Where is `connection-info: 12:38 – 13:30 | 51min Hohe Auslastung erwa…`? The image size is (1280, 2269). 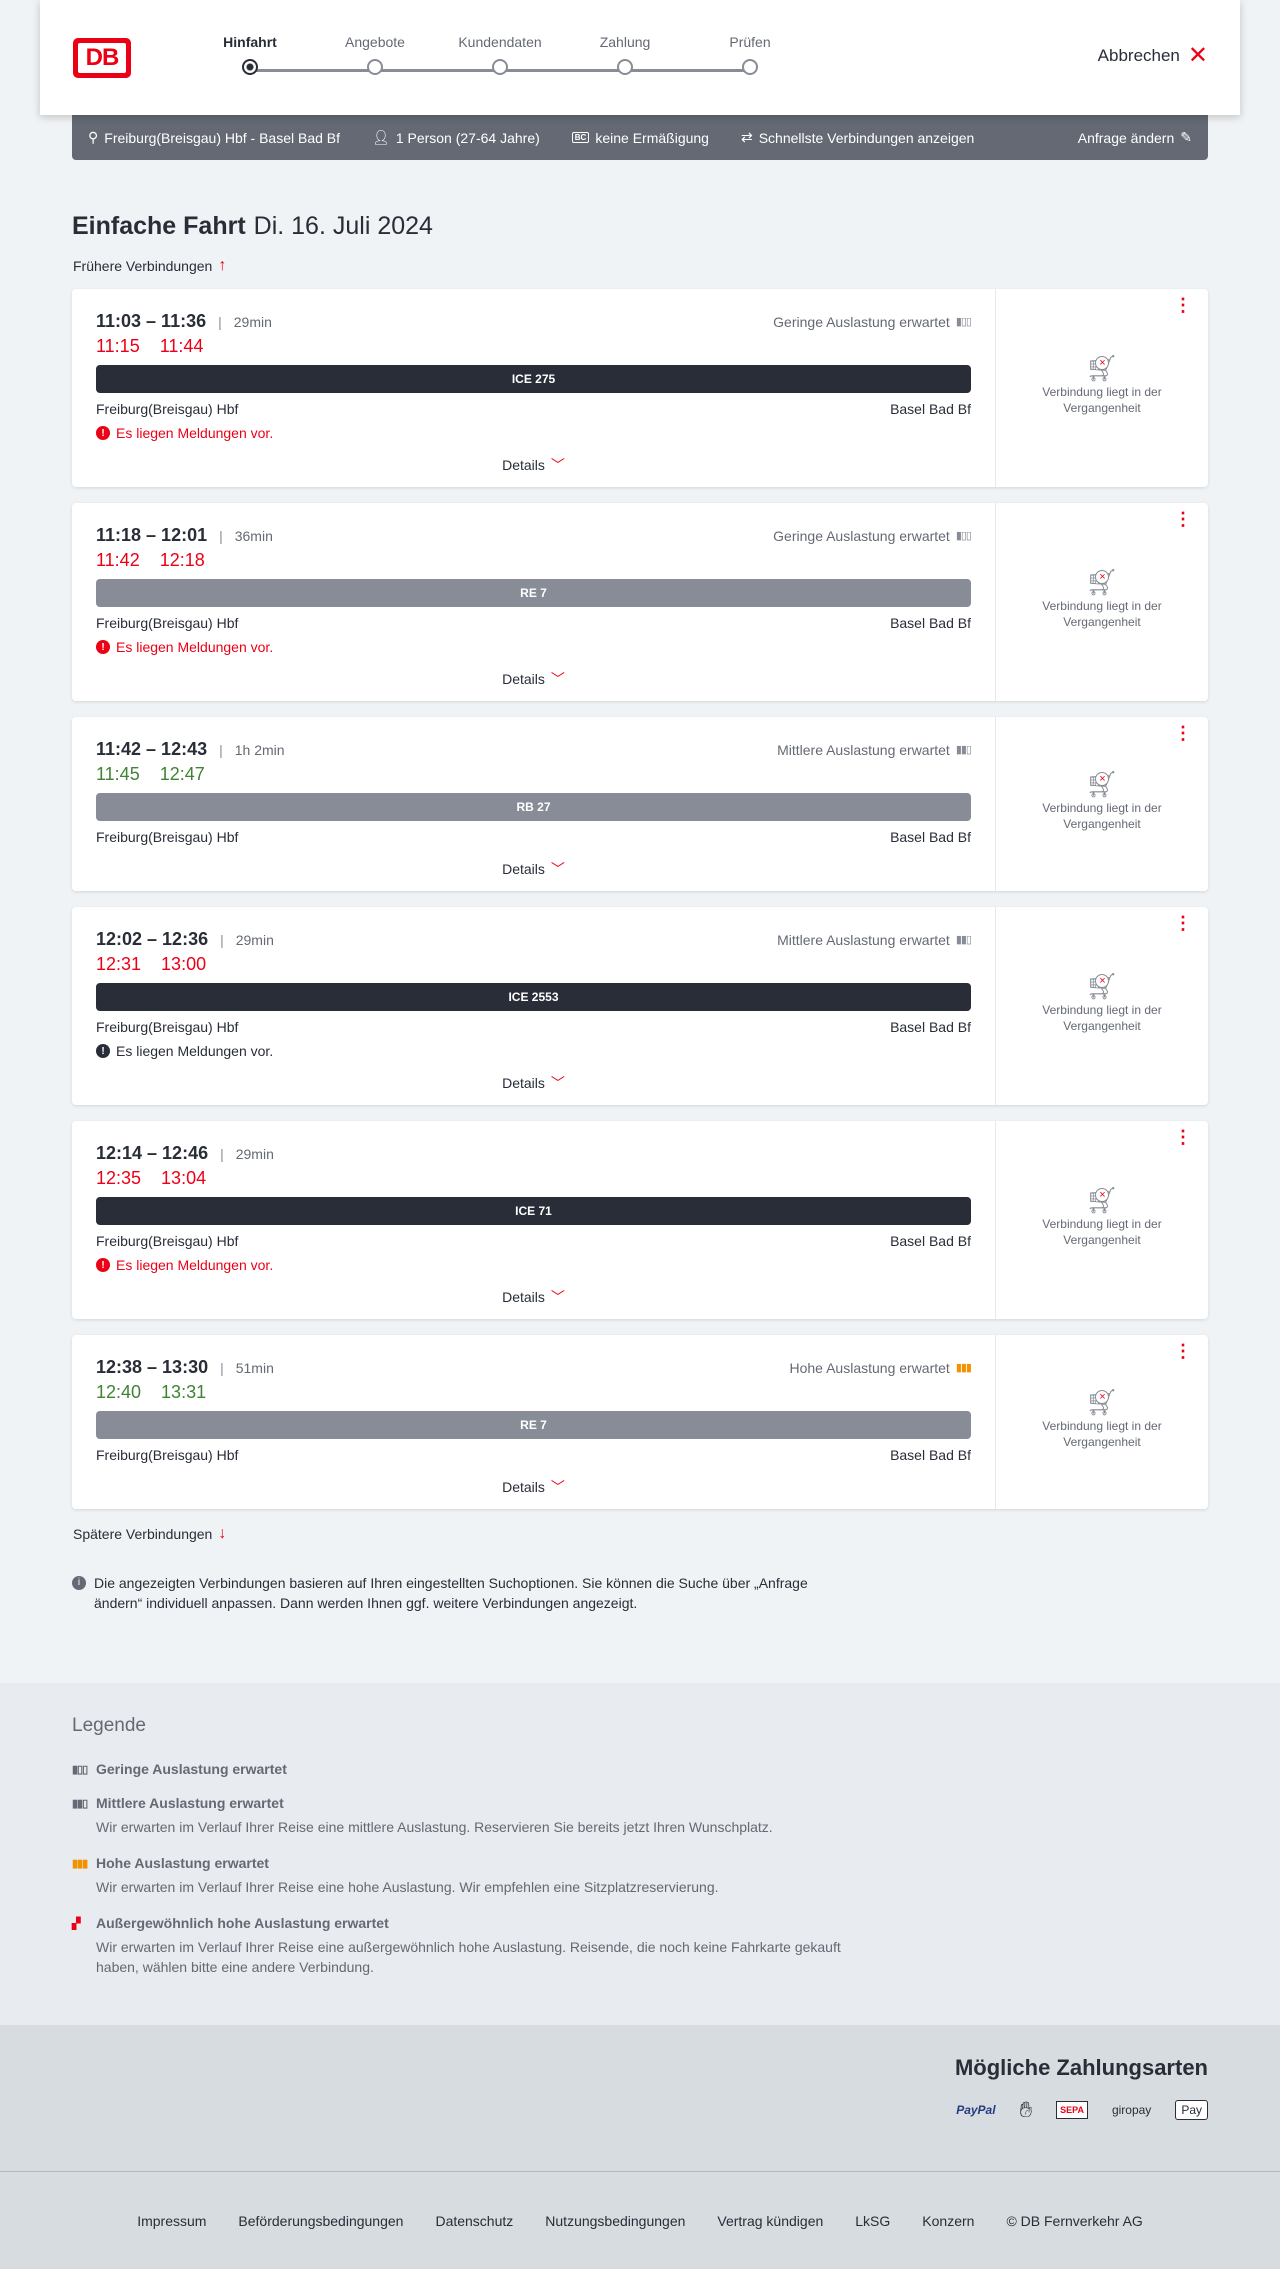
connection-info: 12:38 – 13:30 | 51min Hohe Auslastung erwa… is located at coordinates (533, 1422).